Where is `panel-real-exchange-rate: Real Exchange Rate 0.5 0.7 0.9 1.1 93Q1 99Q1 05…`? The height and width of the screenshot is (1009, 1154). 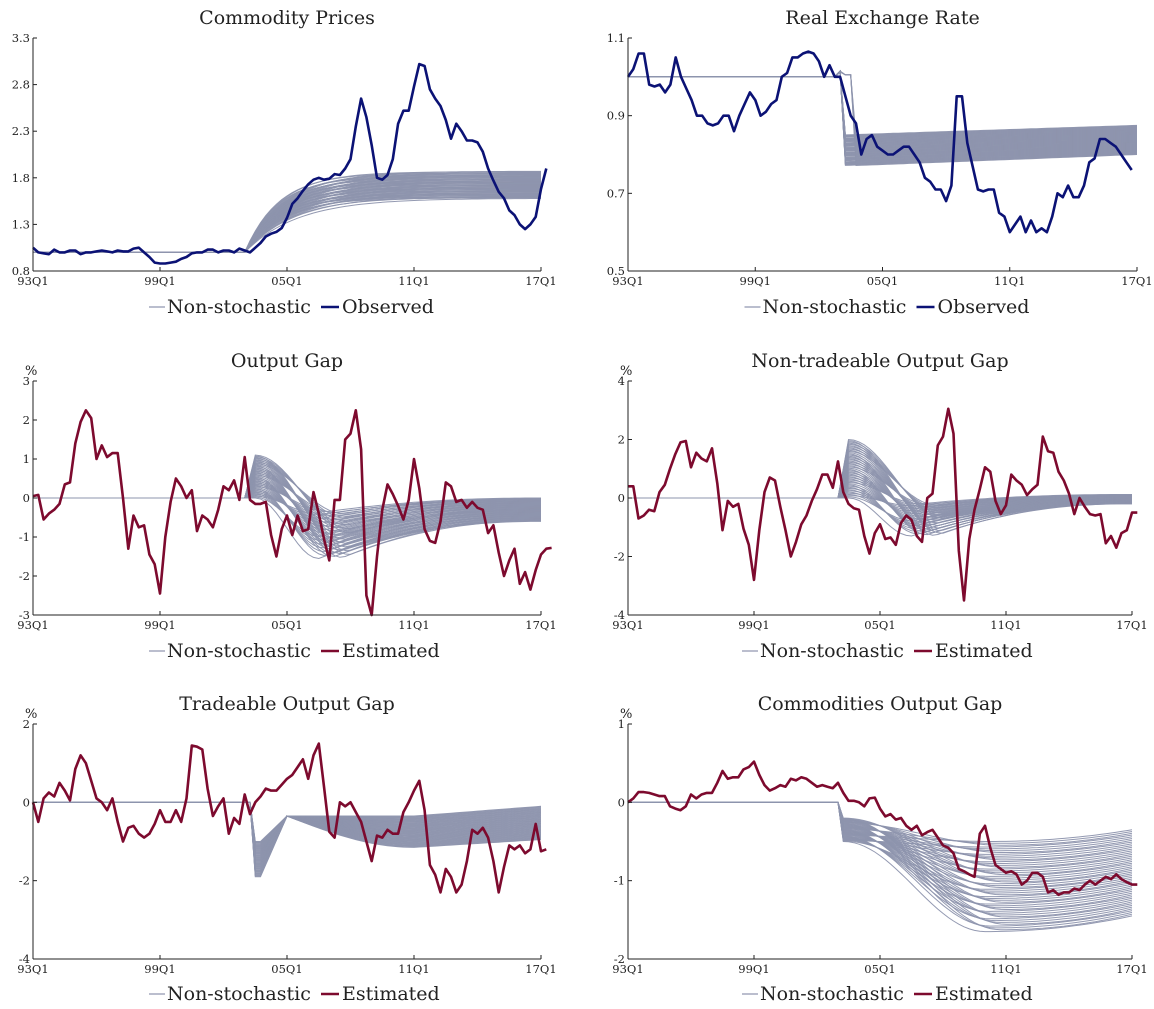
panel-real-exchange-rate: Real Exchange Rate 0.5 0.7 0.9 1.1 93Q1 99Q1 05… is located at coordinates (880, 162).